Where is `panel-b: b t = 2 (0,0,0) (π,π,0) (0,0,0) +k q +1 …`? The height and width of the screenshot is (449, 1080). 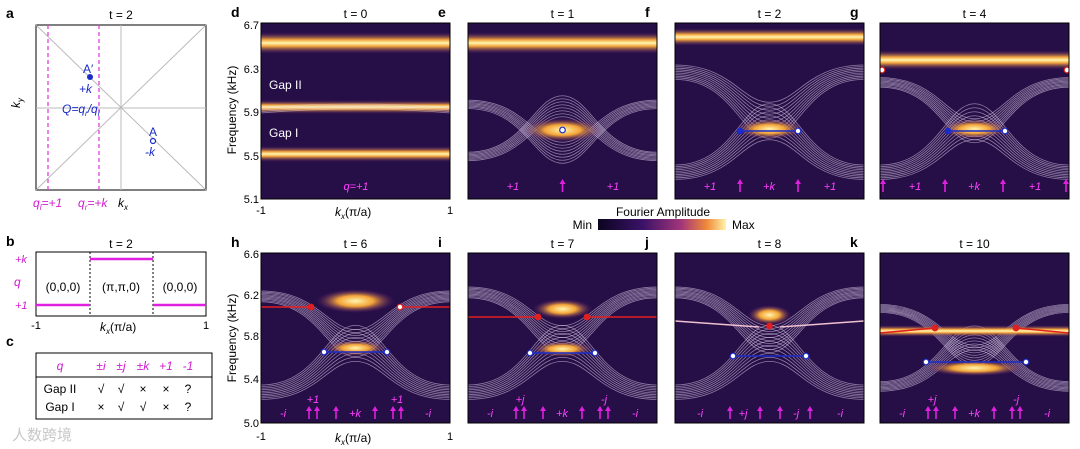
panel-b: b t = 2 (0,0,0) (π,π,0) (0,0,0) +k q +1 … is located at coordinates (107, 284).